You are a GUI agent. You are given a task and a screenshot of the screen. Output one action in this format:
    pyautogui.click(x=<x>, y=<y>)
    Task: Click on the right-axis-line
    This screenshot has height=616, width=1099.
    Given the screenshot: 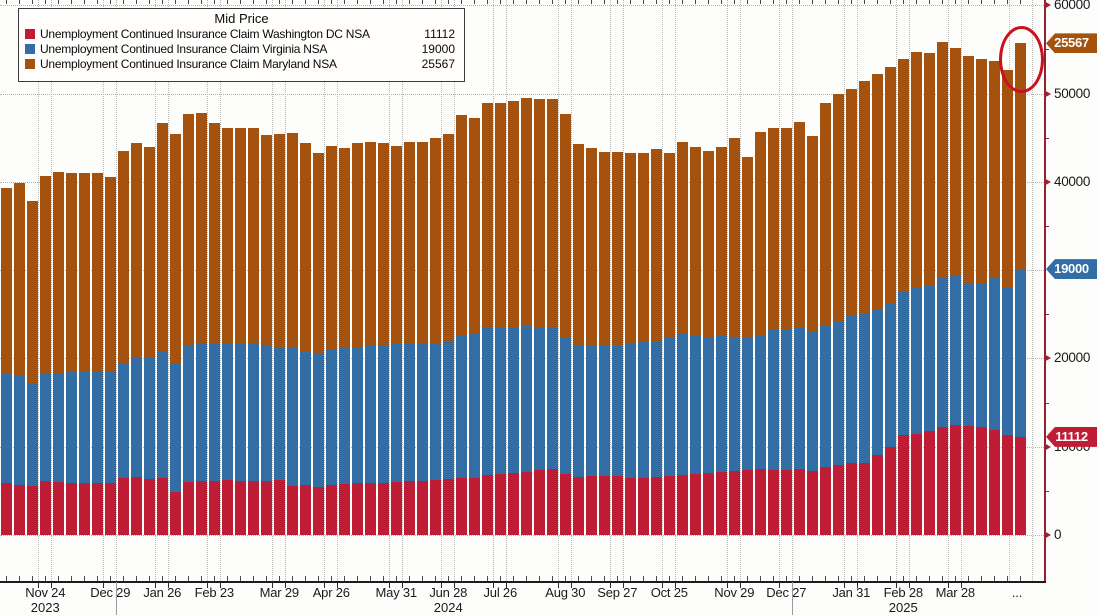 What is the action you would take?
    pyautogui.click(x=1045, y=291)
    